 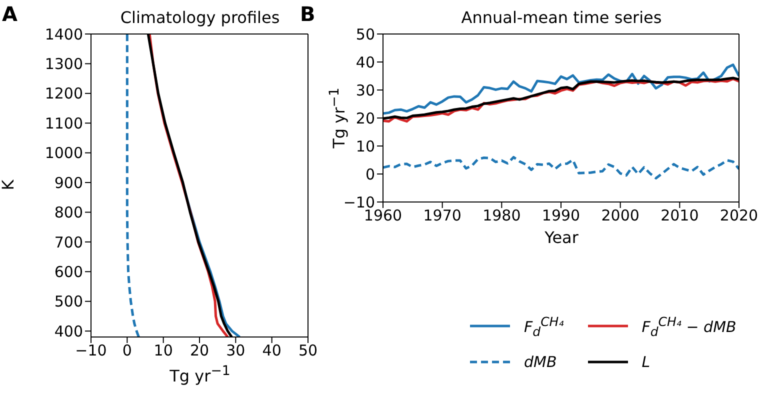 I want to click on x-tick-label: 30, so click(x=236, y=351).